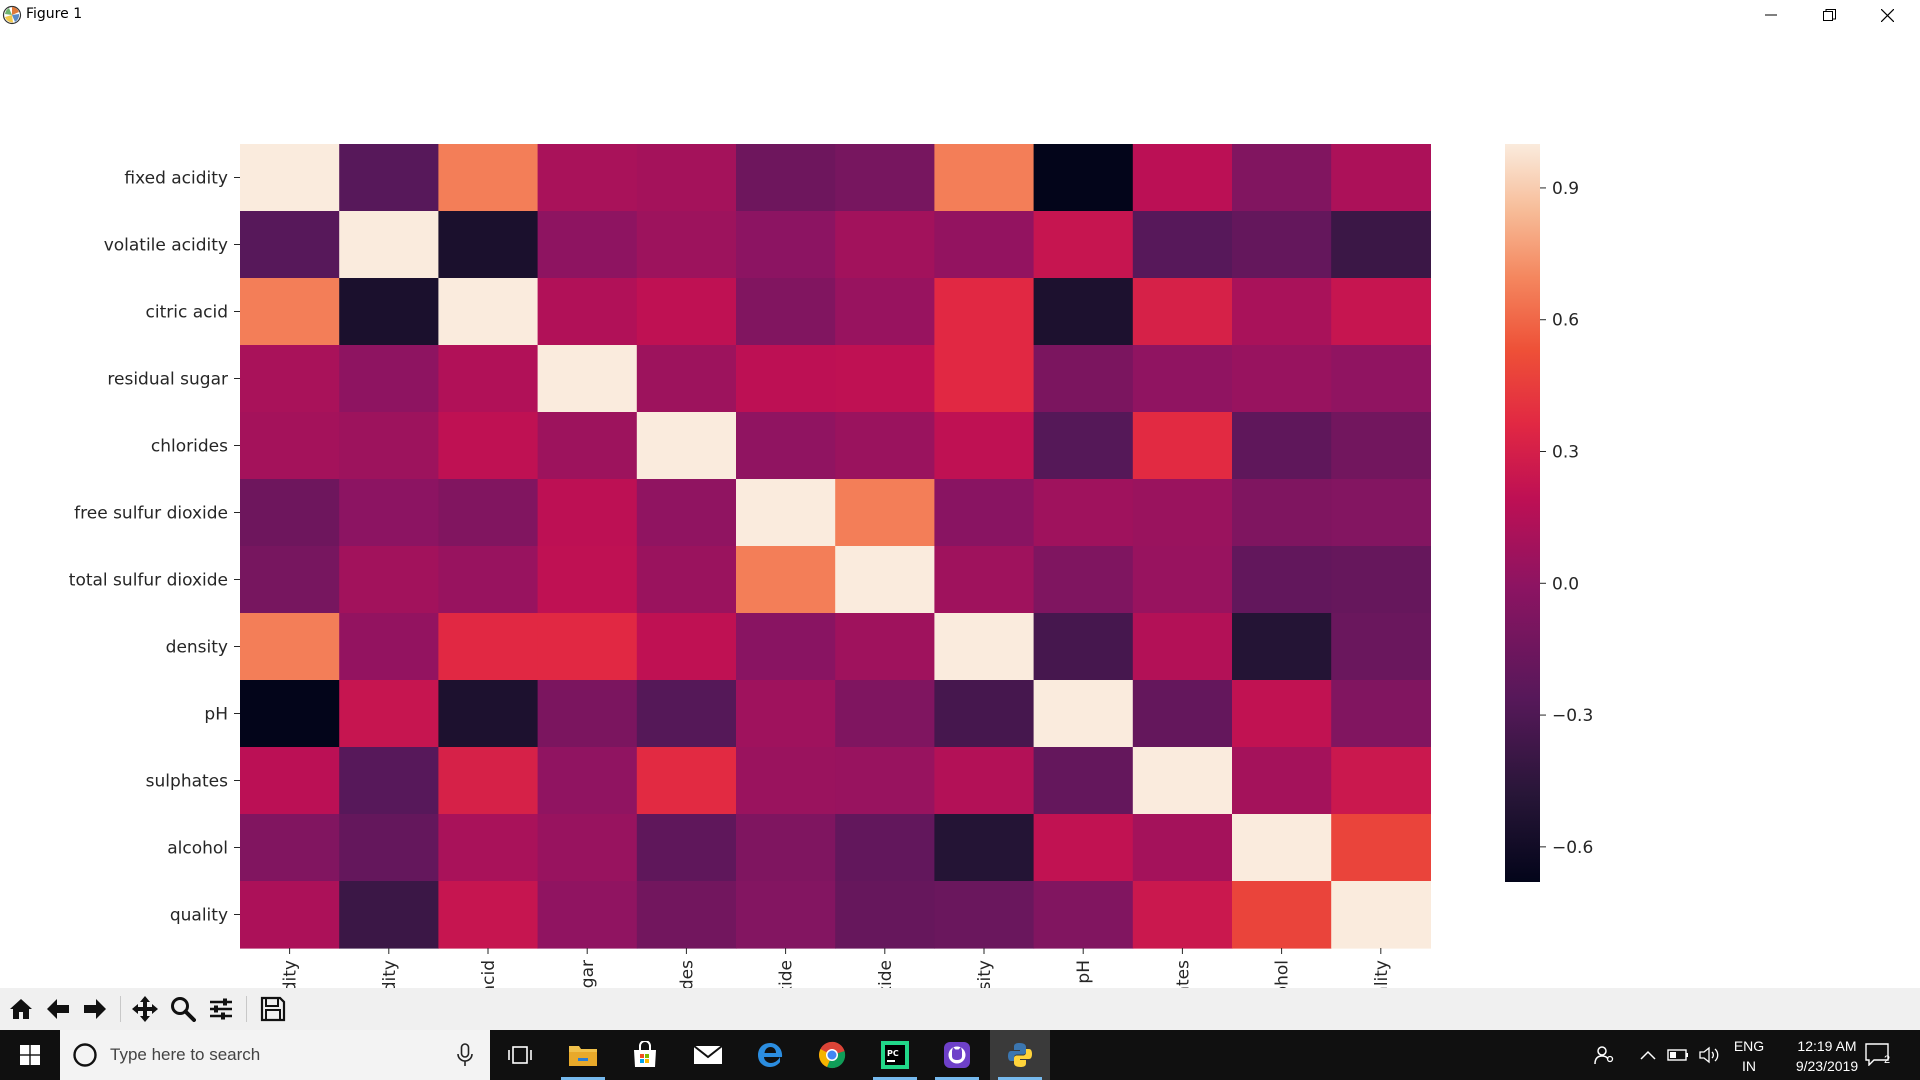 The width and height of the screenshot is (1920, 1080). I want to click on zoom-button, so click(183, 1009).